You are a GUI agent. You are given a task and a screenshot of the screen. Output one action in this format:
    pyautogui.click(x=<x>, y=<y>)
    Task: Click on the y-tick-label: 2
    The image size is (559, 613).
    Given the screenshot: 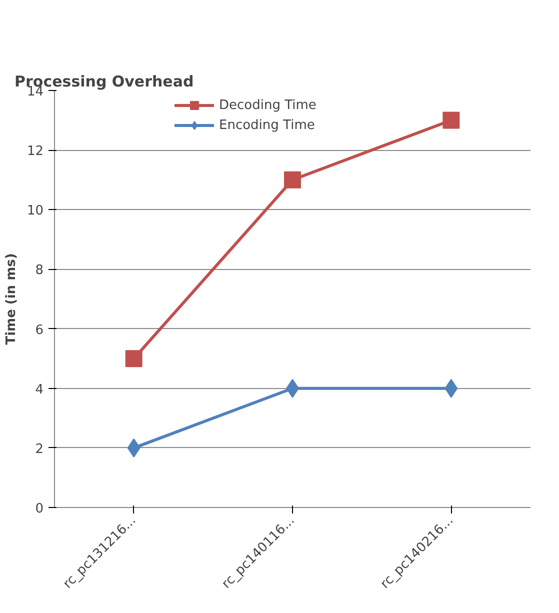 What is the action you would take?
    pyautogui.click(x=39, y=449)
    